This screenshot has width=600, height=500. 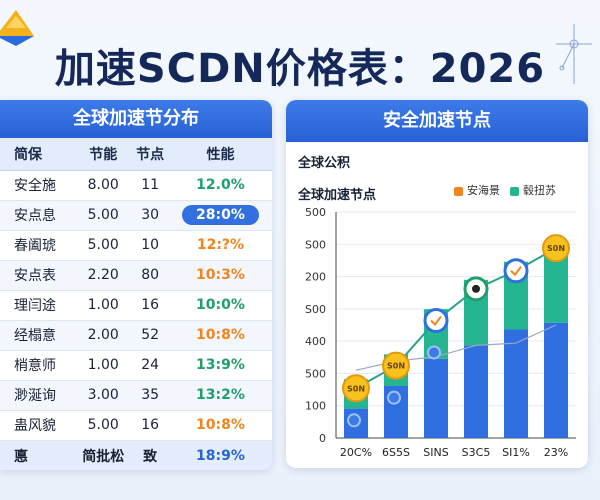 What do you see at coordinates (38, 455) in the screenshot?
I see `footer-name: 悳` at bounding box center [38, 455].